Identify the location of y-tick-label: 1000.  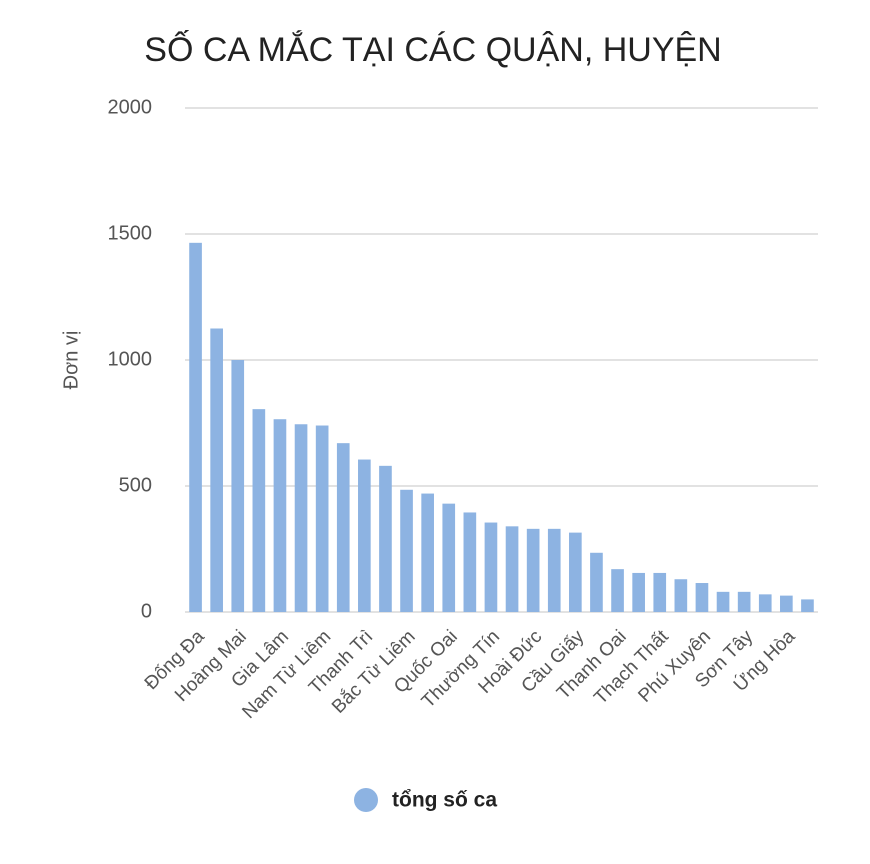
(130, 359).